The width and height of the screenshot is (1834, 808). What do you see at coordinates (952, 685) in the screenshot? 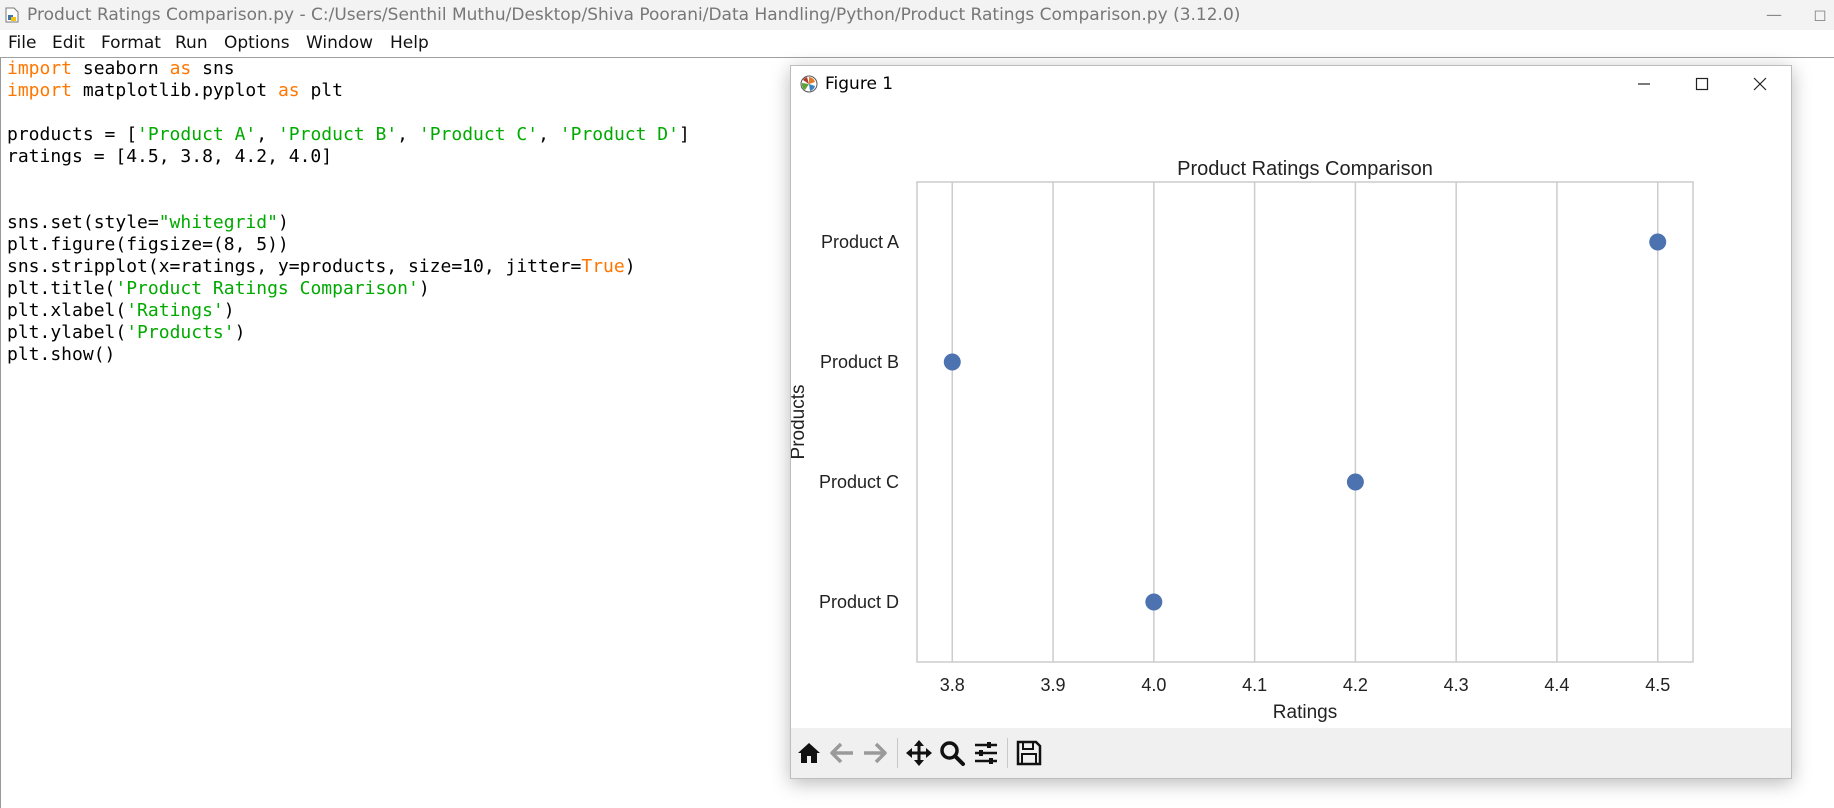
I see `x-tick-label: 3.8` at bounding box center [952, 685].